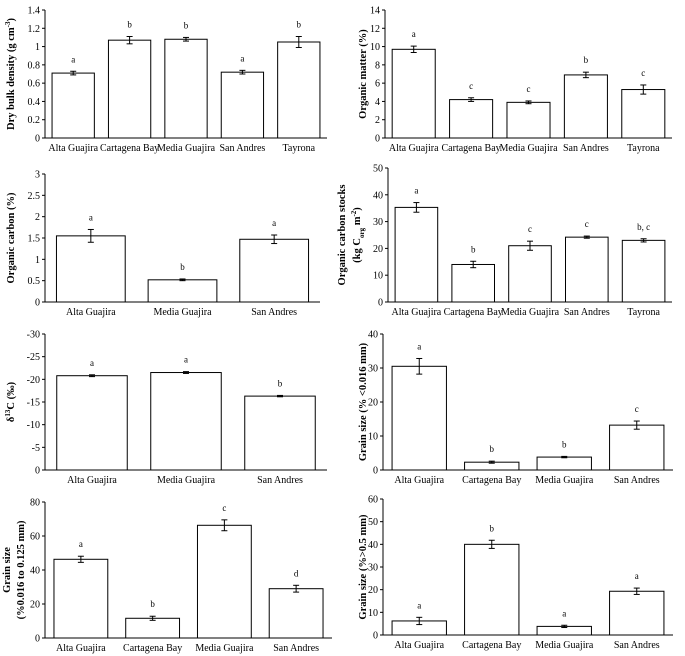  Describe the element at coordinates (7, 570) in the screenshot. I see `y-axis-label: Grain size` at that location.